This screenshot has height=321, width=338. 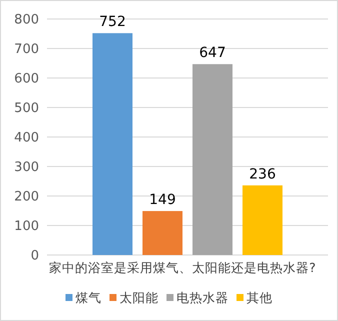 I want to click on data-label: 236, so click(x=262, y=174).